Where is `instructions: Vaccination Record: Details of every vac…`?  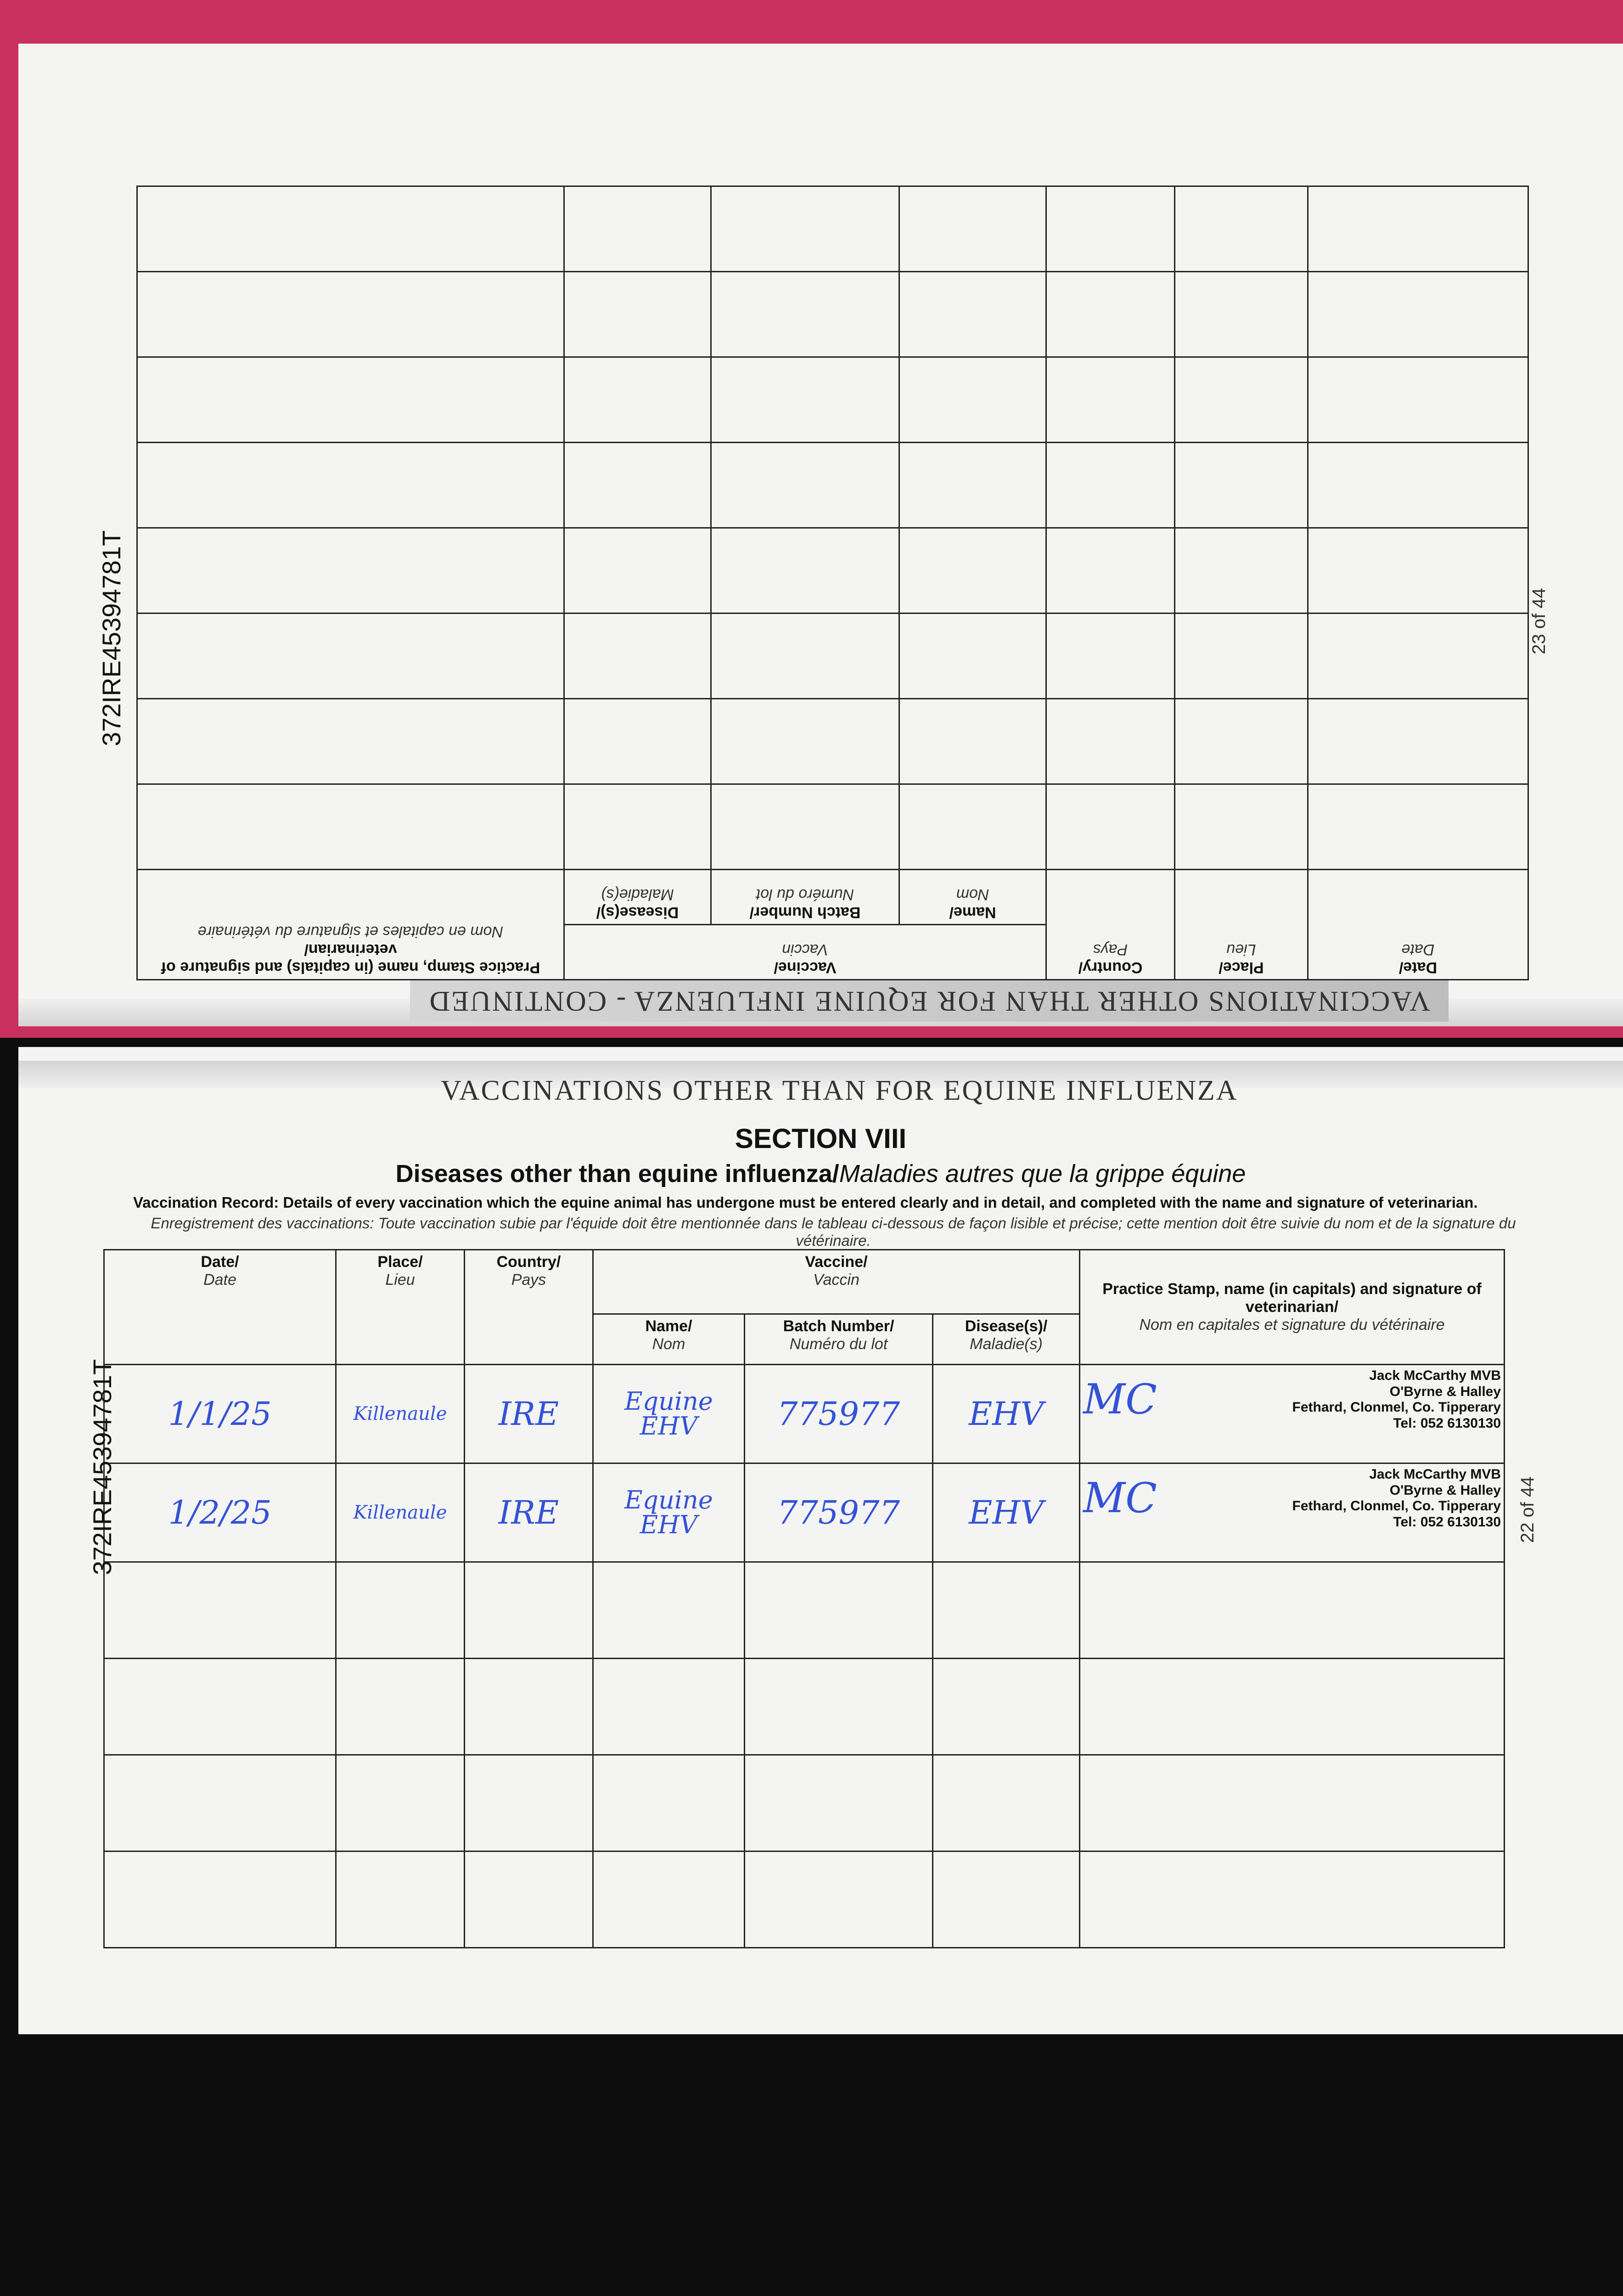 instructions: Vaccination Record: Details of every vac… is located at coordinates (805, 1202).